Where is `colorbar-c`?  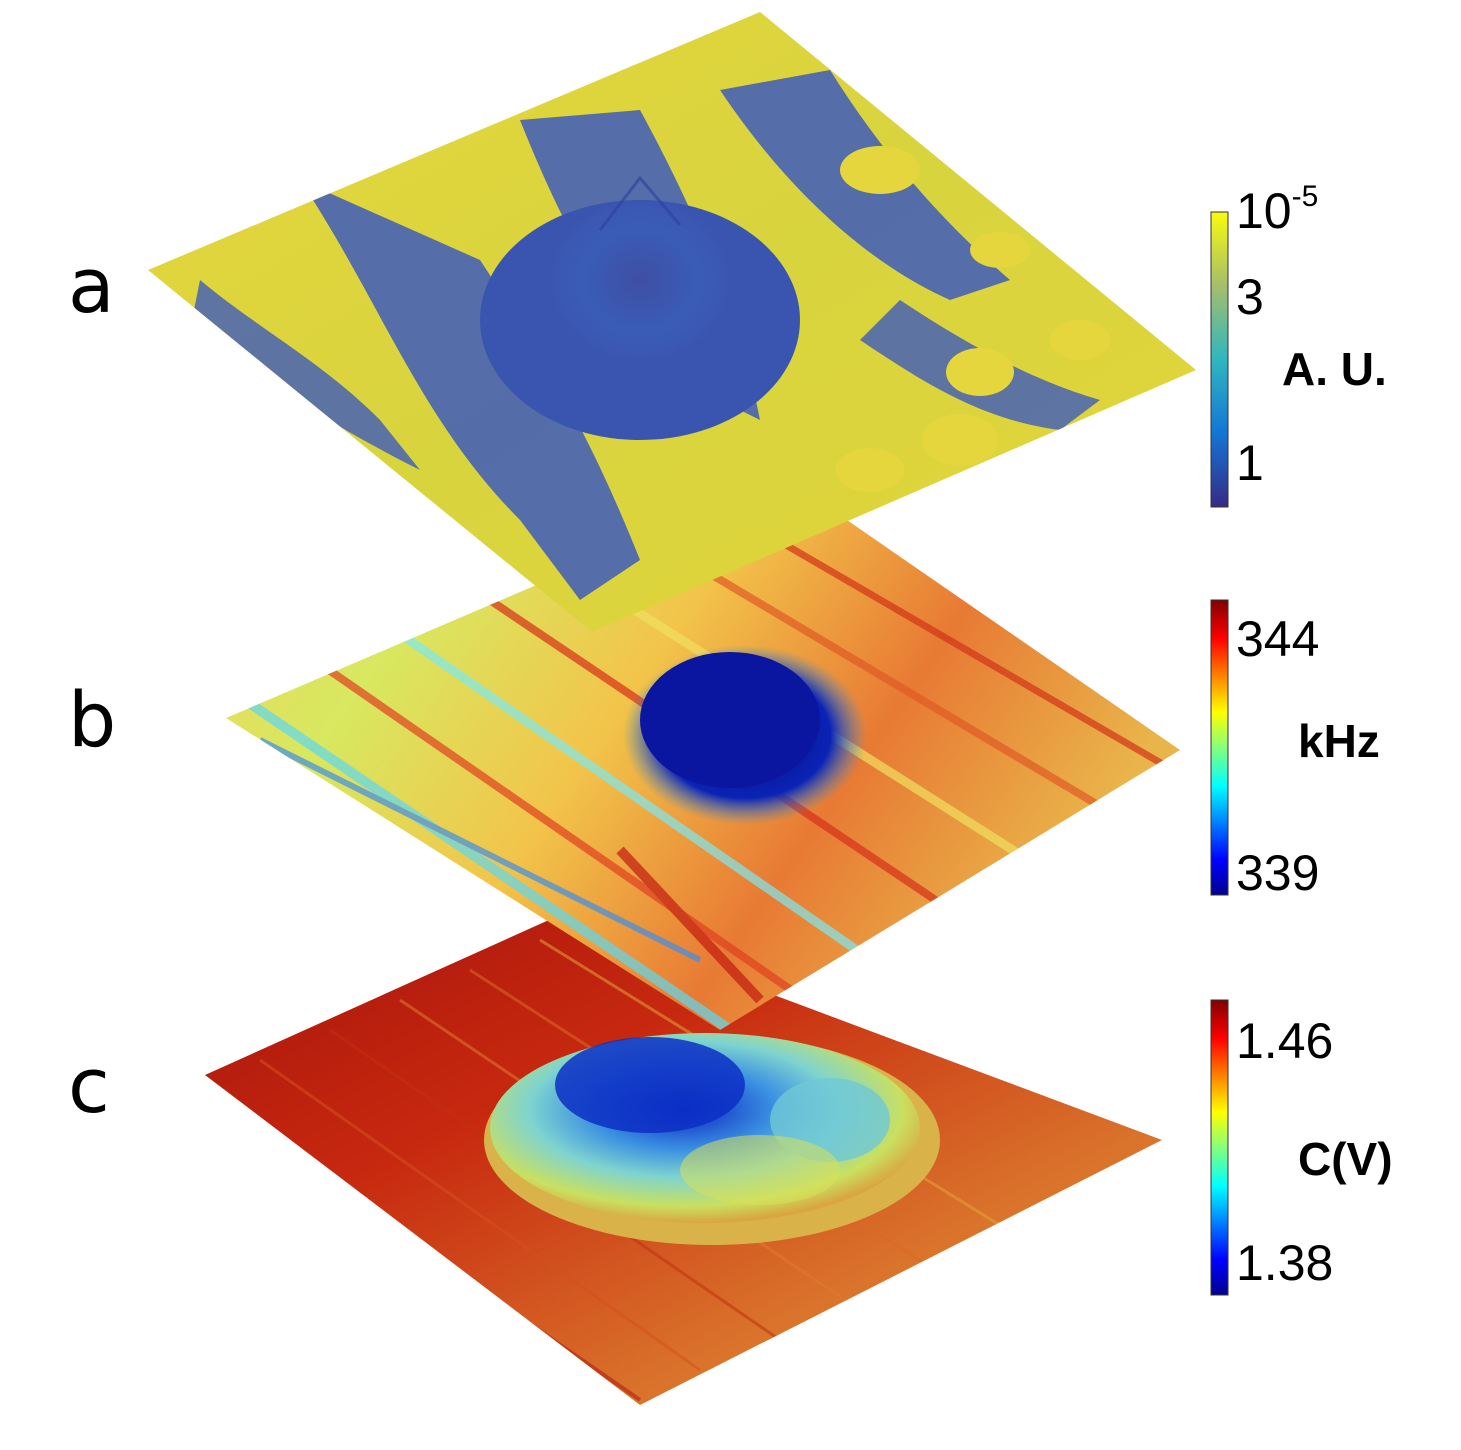 colorbar-c is located at coordinates (1219, 1147).